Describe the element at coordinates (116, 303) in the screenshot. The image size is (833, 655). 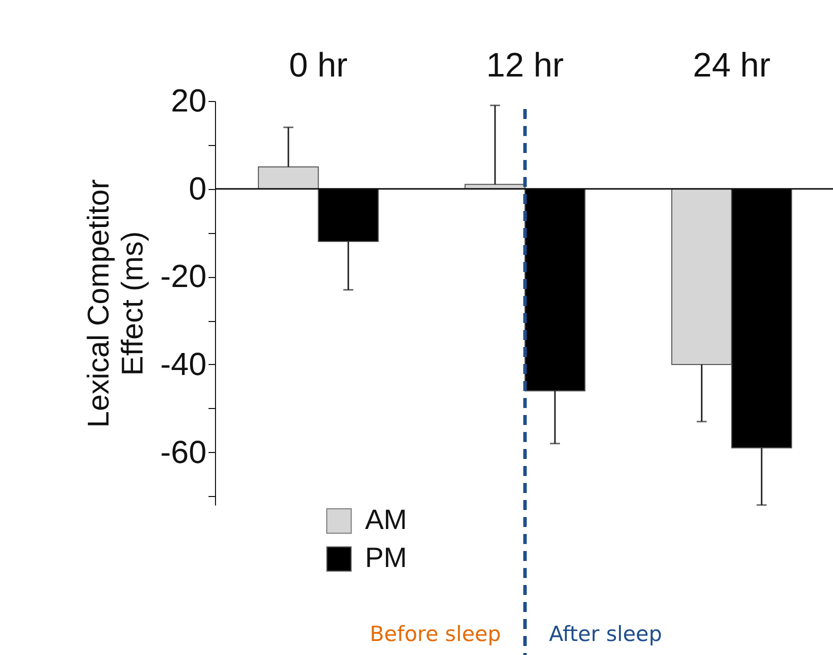
I see `y-axis-title: Lexical Competitor Effect (ms)` at that location.